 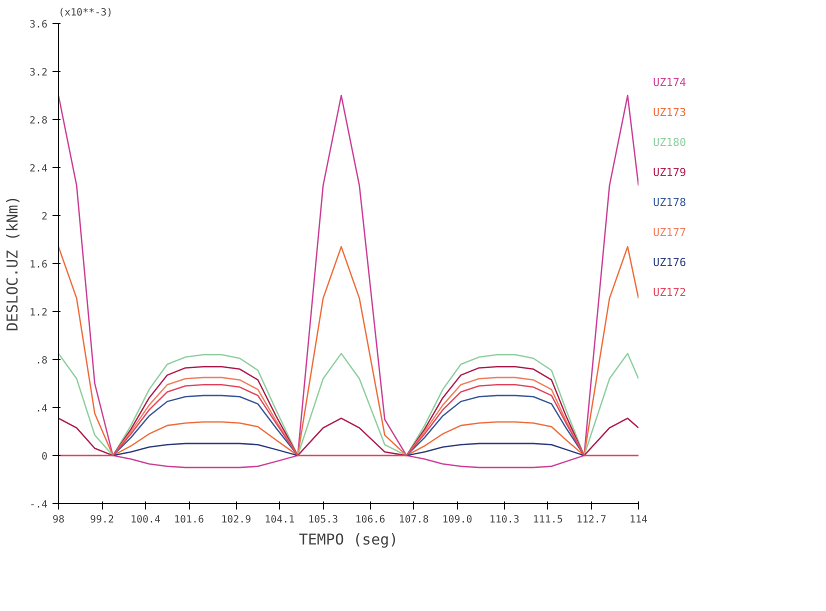 What do you see at coordinates (547, 520) in the screenshot?
I see `x-tick-label: 111.5` at bounding box center [547, 520].